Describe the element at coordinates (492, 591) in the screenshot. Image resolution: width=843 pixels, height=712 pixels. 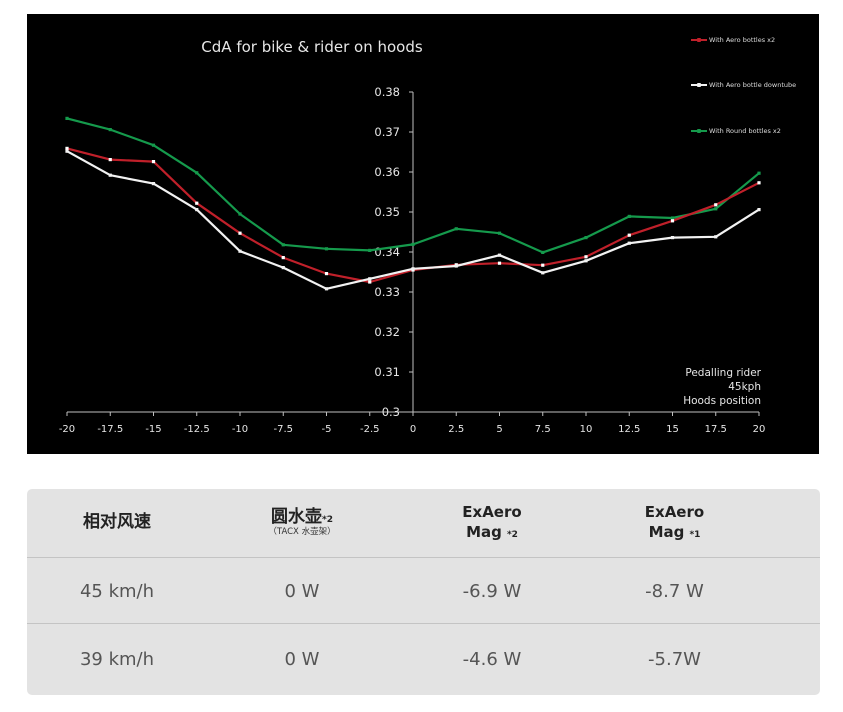
I see `table-cell-exaero-x2: -6.9 W` at that location.